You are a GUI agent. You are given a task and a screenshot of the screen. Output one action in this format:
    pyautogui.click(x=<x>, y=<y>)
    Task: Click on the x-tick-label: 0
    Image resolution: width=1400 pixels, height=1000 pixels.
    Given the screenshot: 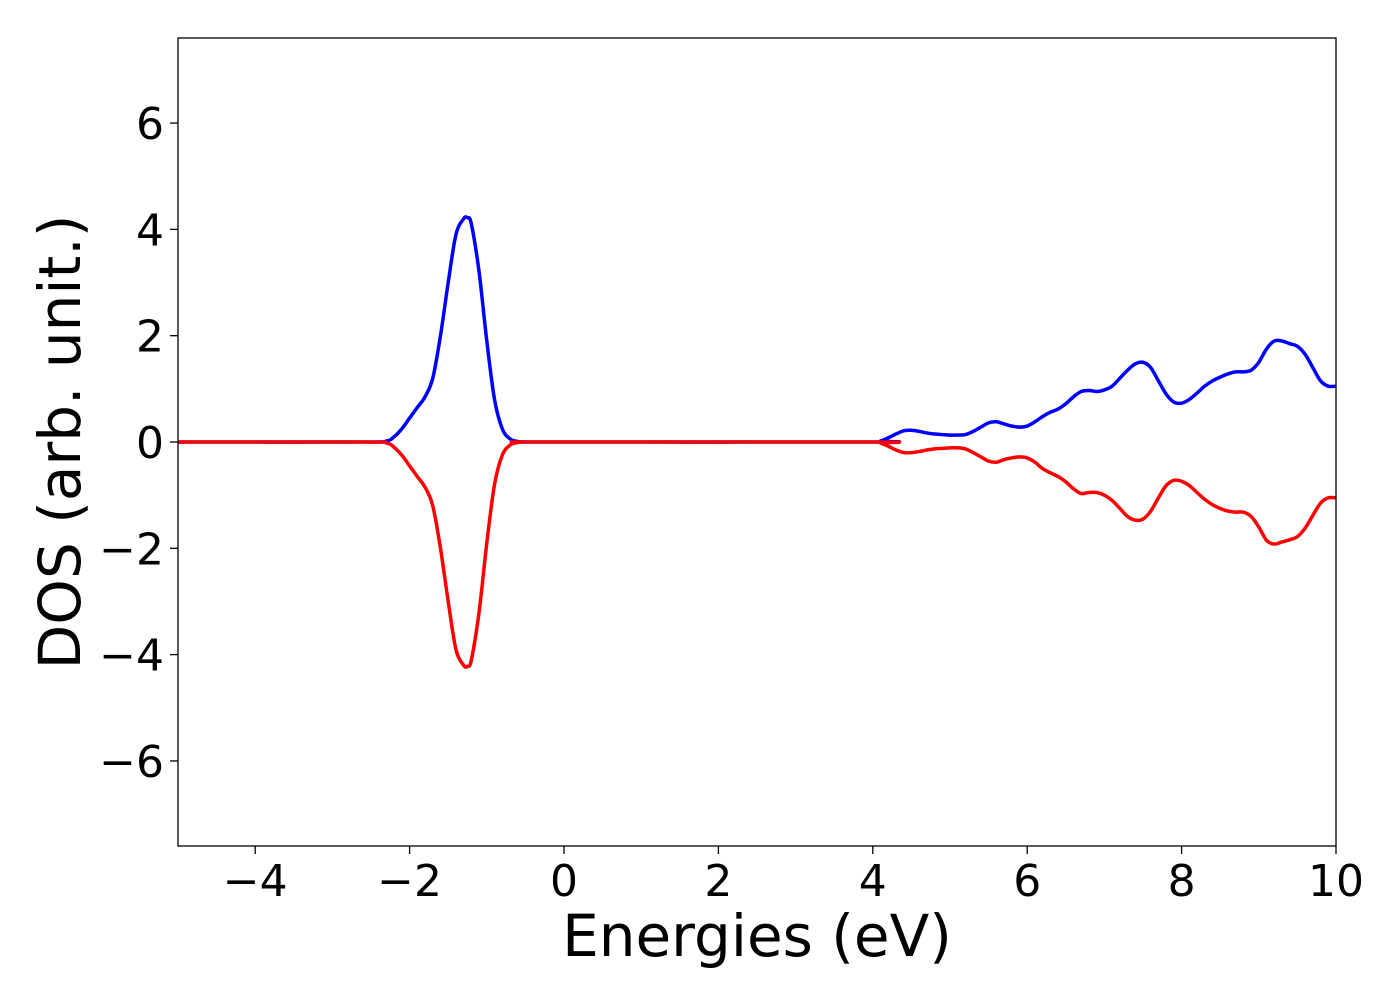 What is the action you would take?
    pyautogui.click(x=564, y=881)
    